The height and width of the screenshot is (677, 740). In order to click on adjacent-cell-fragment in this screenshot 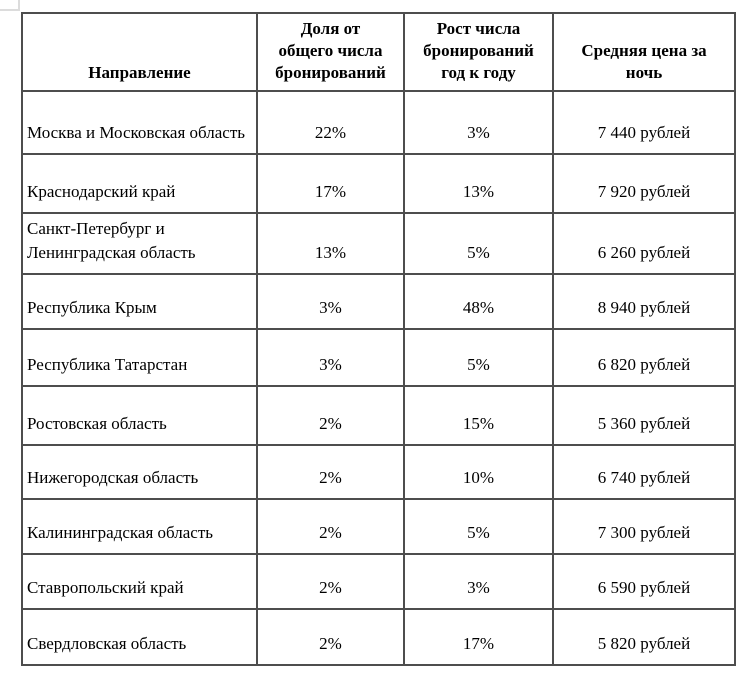, I will do `click(10, 5)`.